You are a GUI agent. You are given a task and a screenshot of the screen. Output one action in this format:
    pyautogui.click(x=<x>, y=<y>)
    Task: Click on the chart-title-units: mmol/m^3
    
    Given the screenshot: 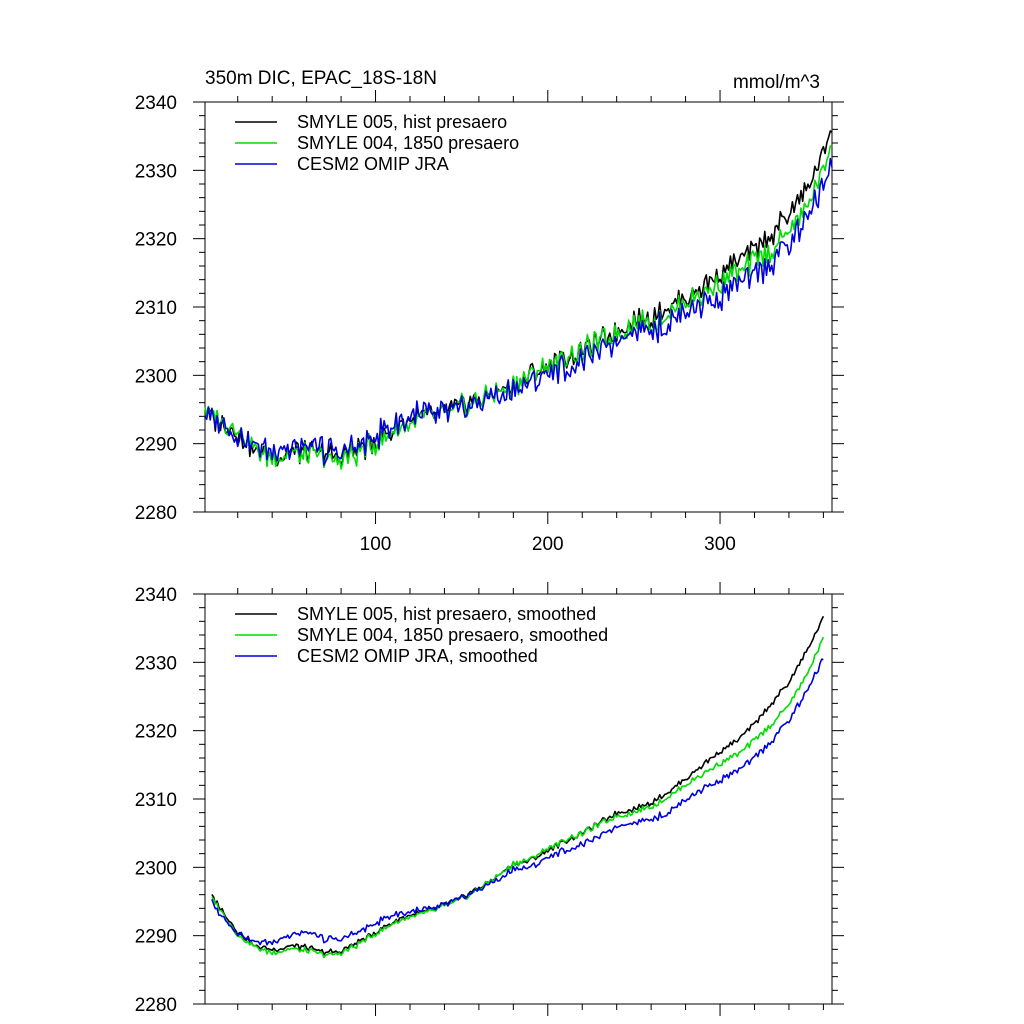 What is the action you would take?
    pyautogui.click(x=776, y=82)
    